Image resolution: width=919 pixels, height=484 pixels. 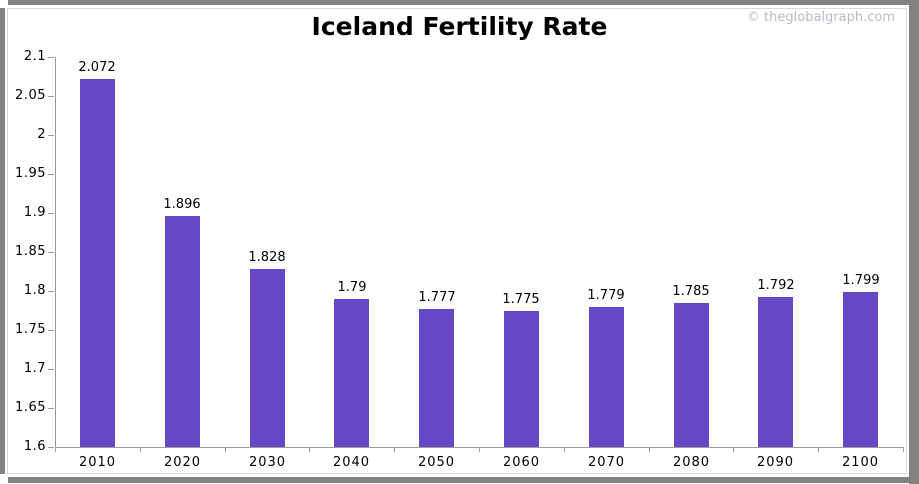 I want to click on y-axis-tick-label: 2, so click(x=41, y=134).